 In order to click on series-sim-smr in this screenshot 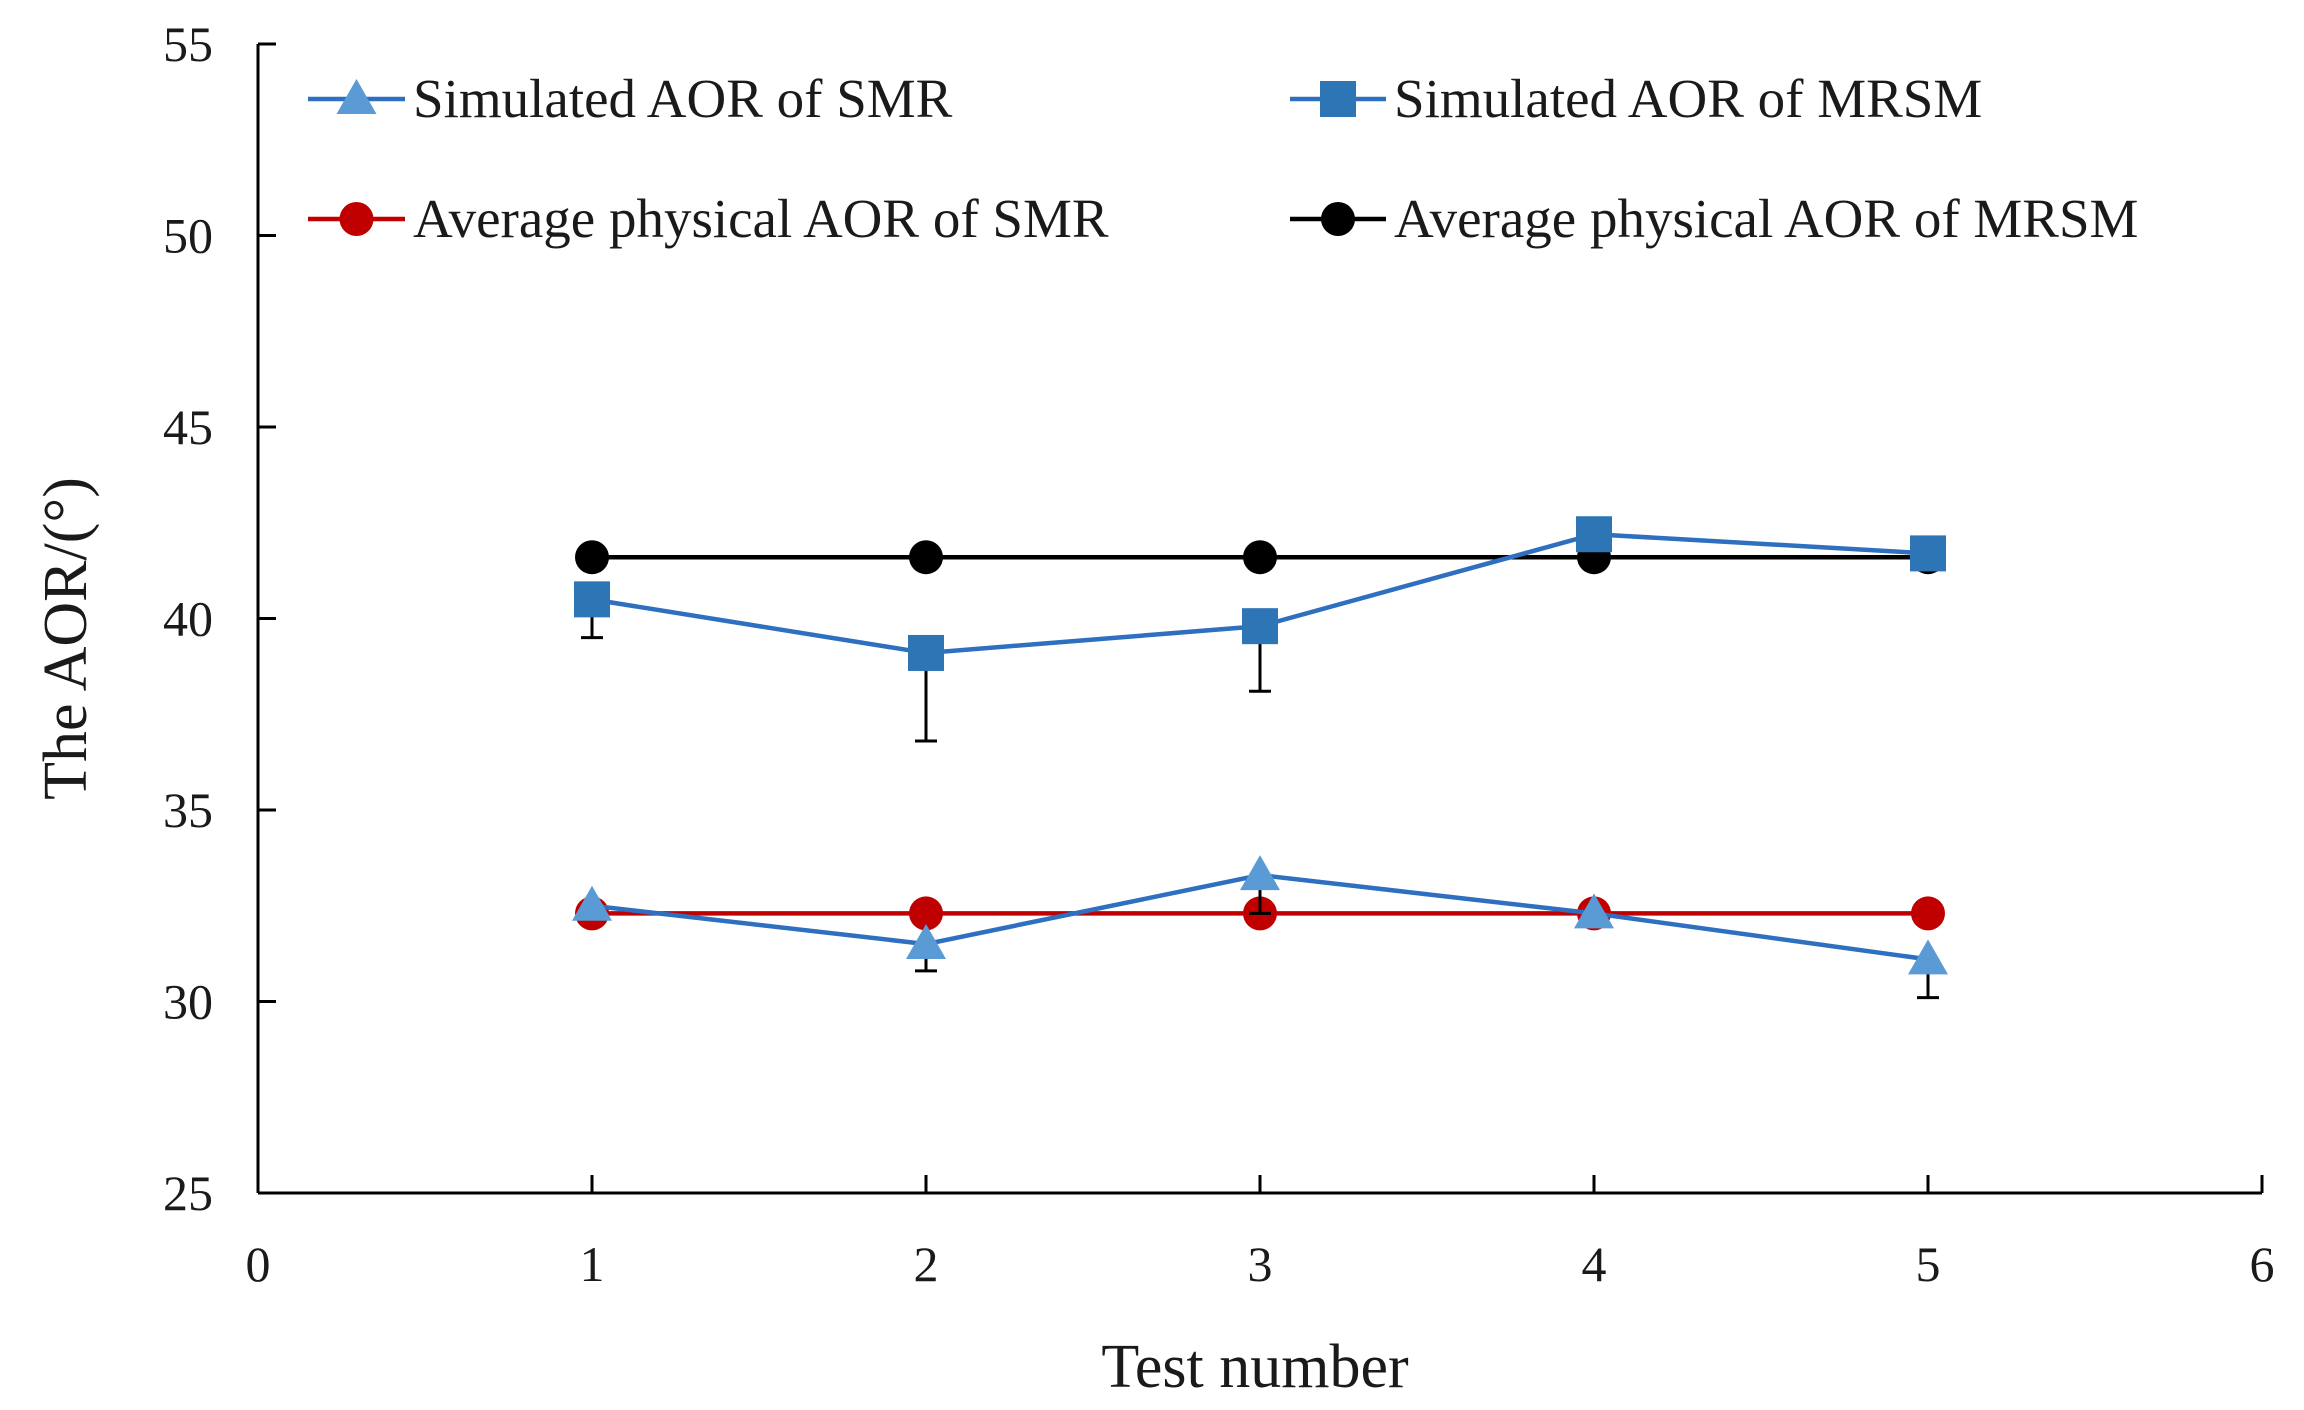, I will do `click(1260, 927)`.